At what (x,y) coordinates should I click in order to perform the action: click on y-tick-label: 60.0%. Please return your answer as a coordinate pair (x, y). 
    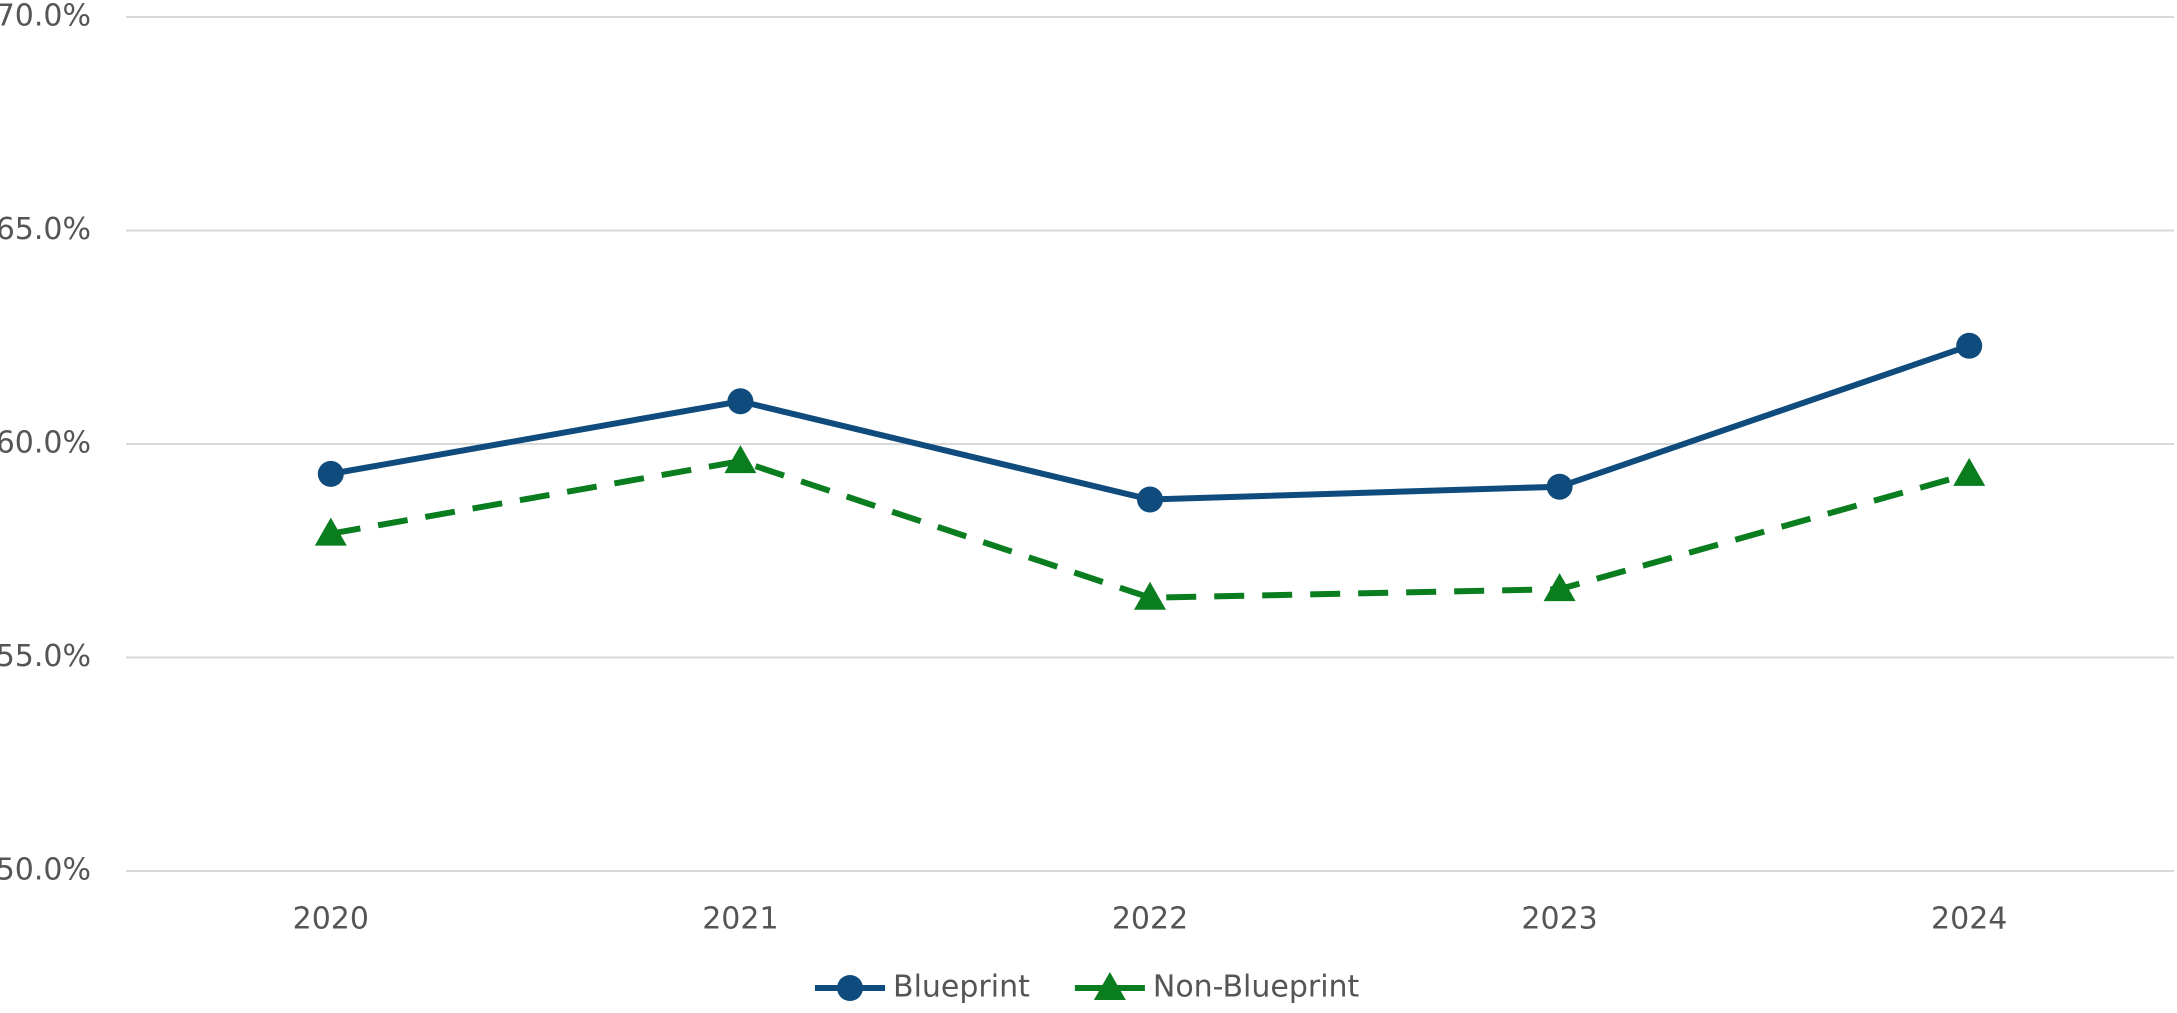
    Looking at the image, I should click on (45, 443).